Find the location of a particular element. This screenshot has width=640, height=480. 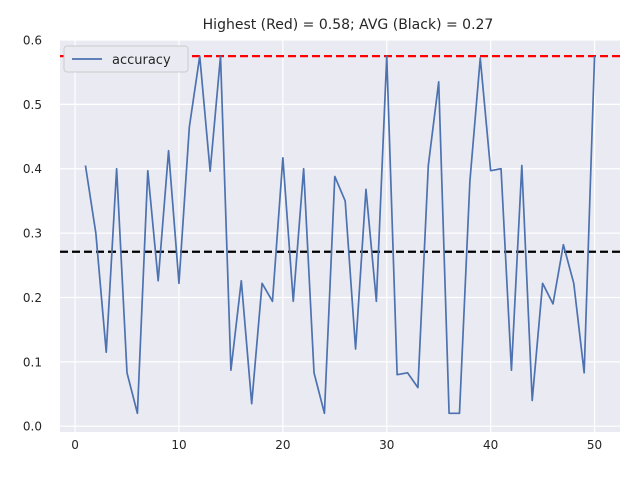

legend: accuracy is located at coordinates (126, 59).